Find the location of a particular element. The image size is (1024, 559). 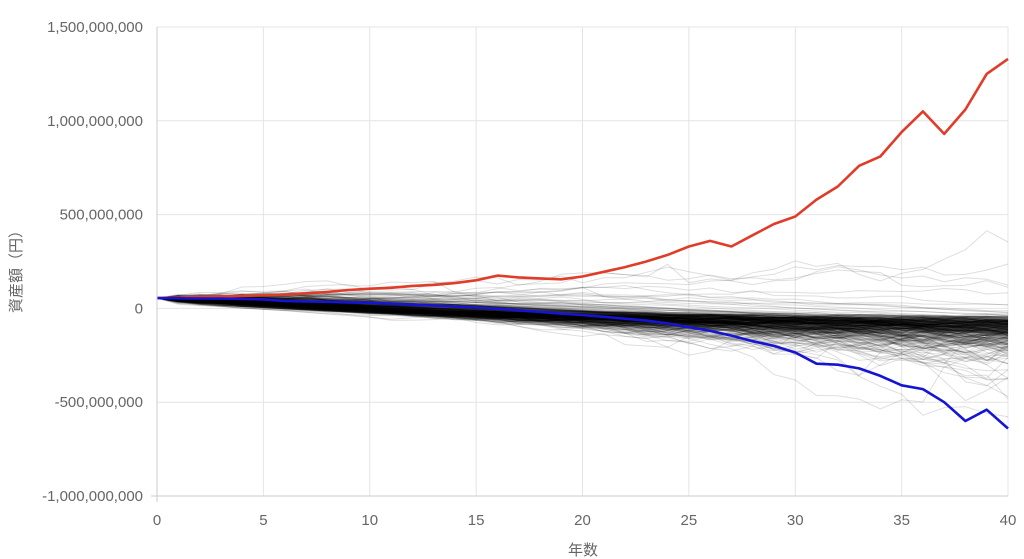

x-tick-label: 30 is located at coordinates (795, 520).